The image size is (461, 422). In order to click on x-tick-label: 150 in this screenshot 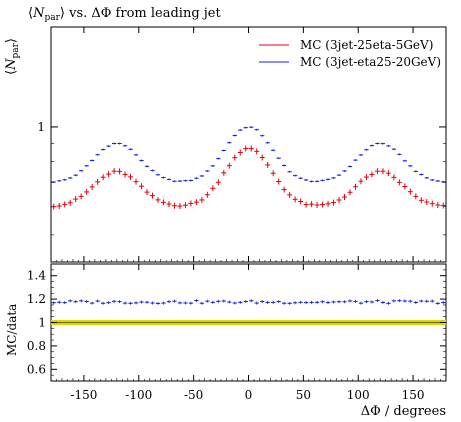, I will do `click(413, 395)`.